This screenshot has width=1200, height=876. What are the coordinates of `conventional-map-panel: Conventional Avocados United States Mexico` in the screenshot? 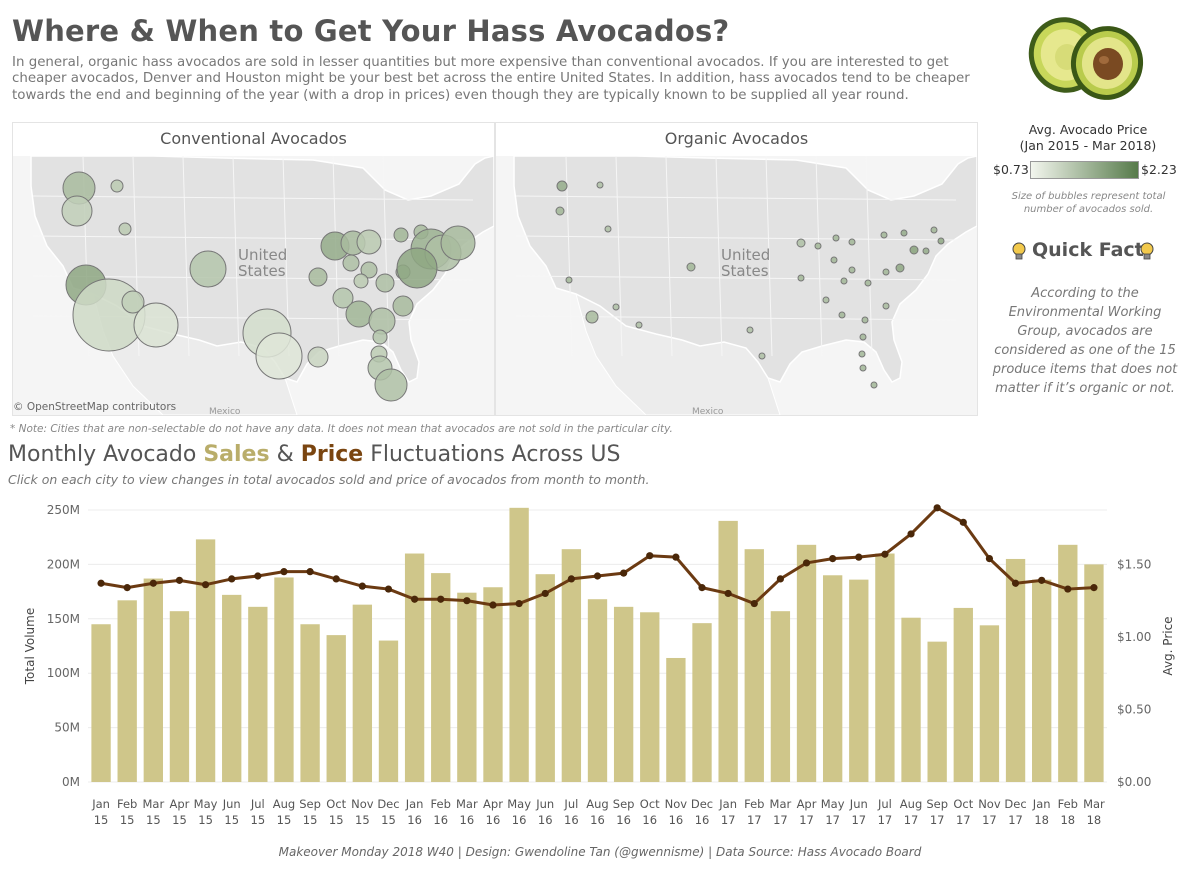 It's located at (253, 269).